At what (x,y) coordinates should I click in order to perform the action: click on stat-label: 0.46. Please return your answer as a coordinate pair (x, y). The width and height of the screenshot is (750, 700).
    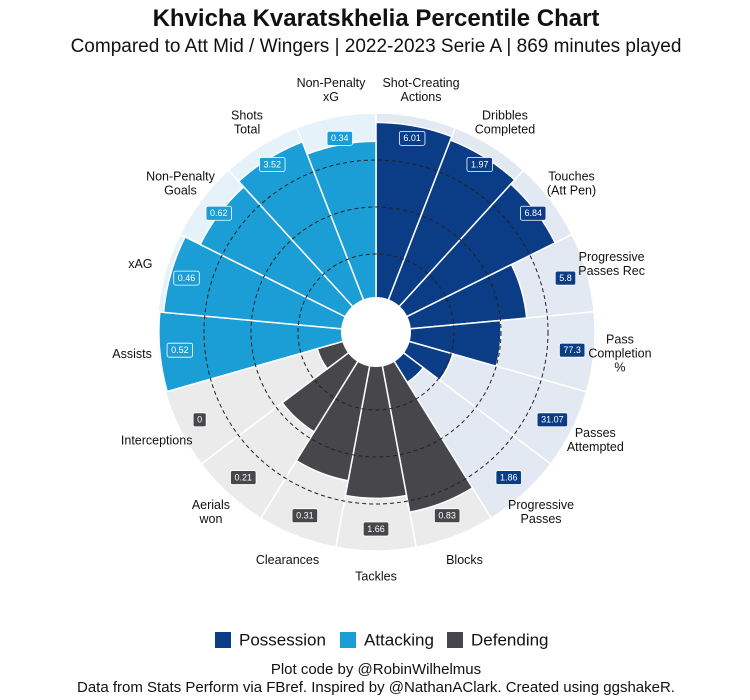
    Looking at the image, I should click on (187, 278).